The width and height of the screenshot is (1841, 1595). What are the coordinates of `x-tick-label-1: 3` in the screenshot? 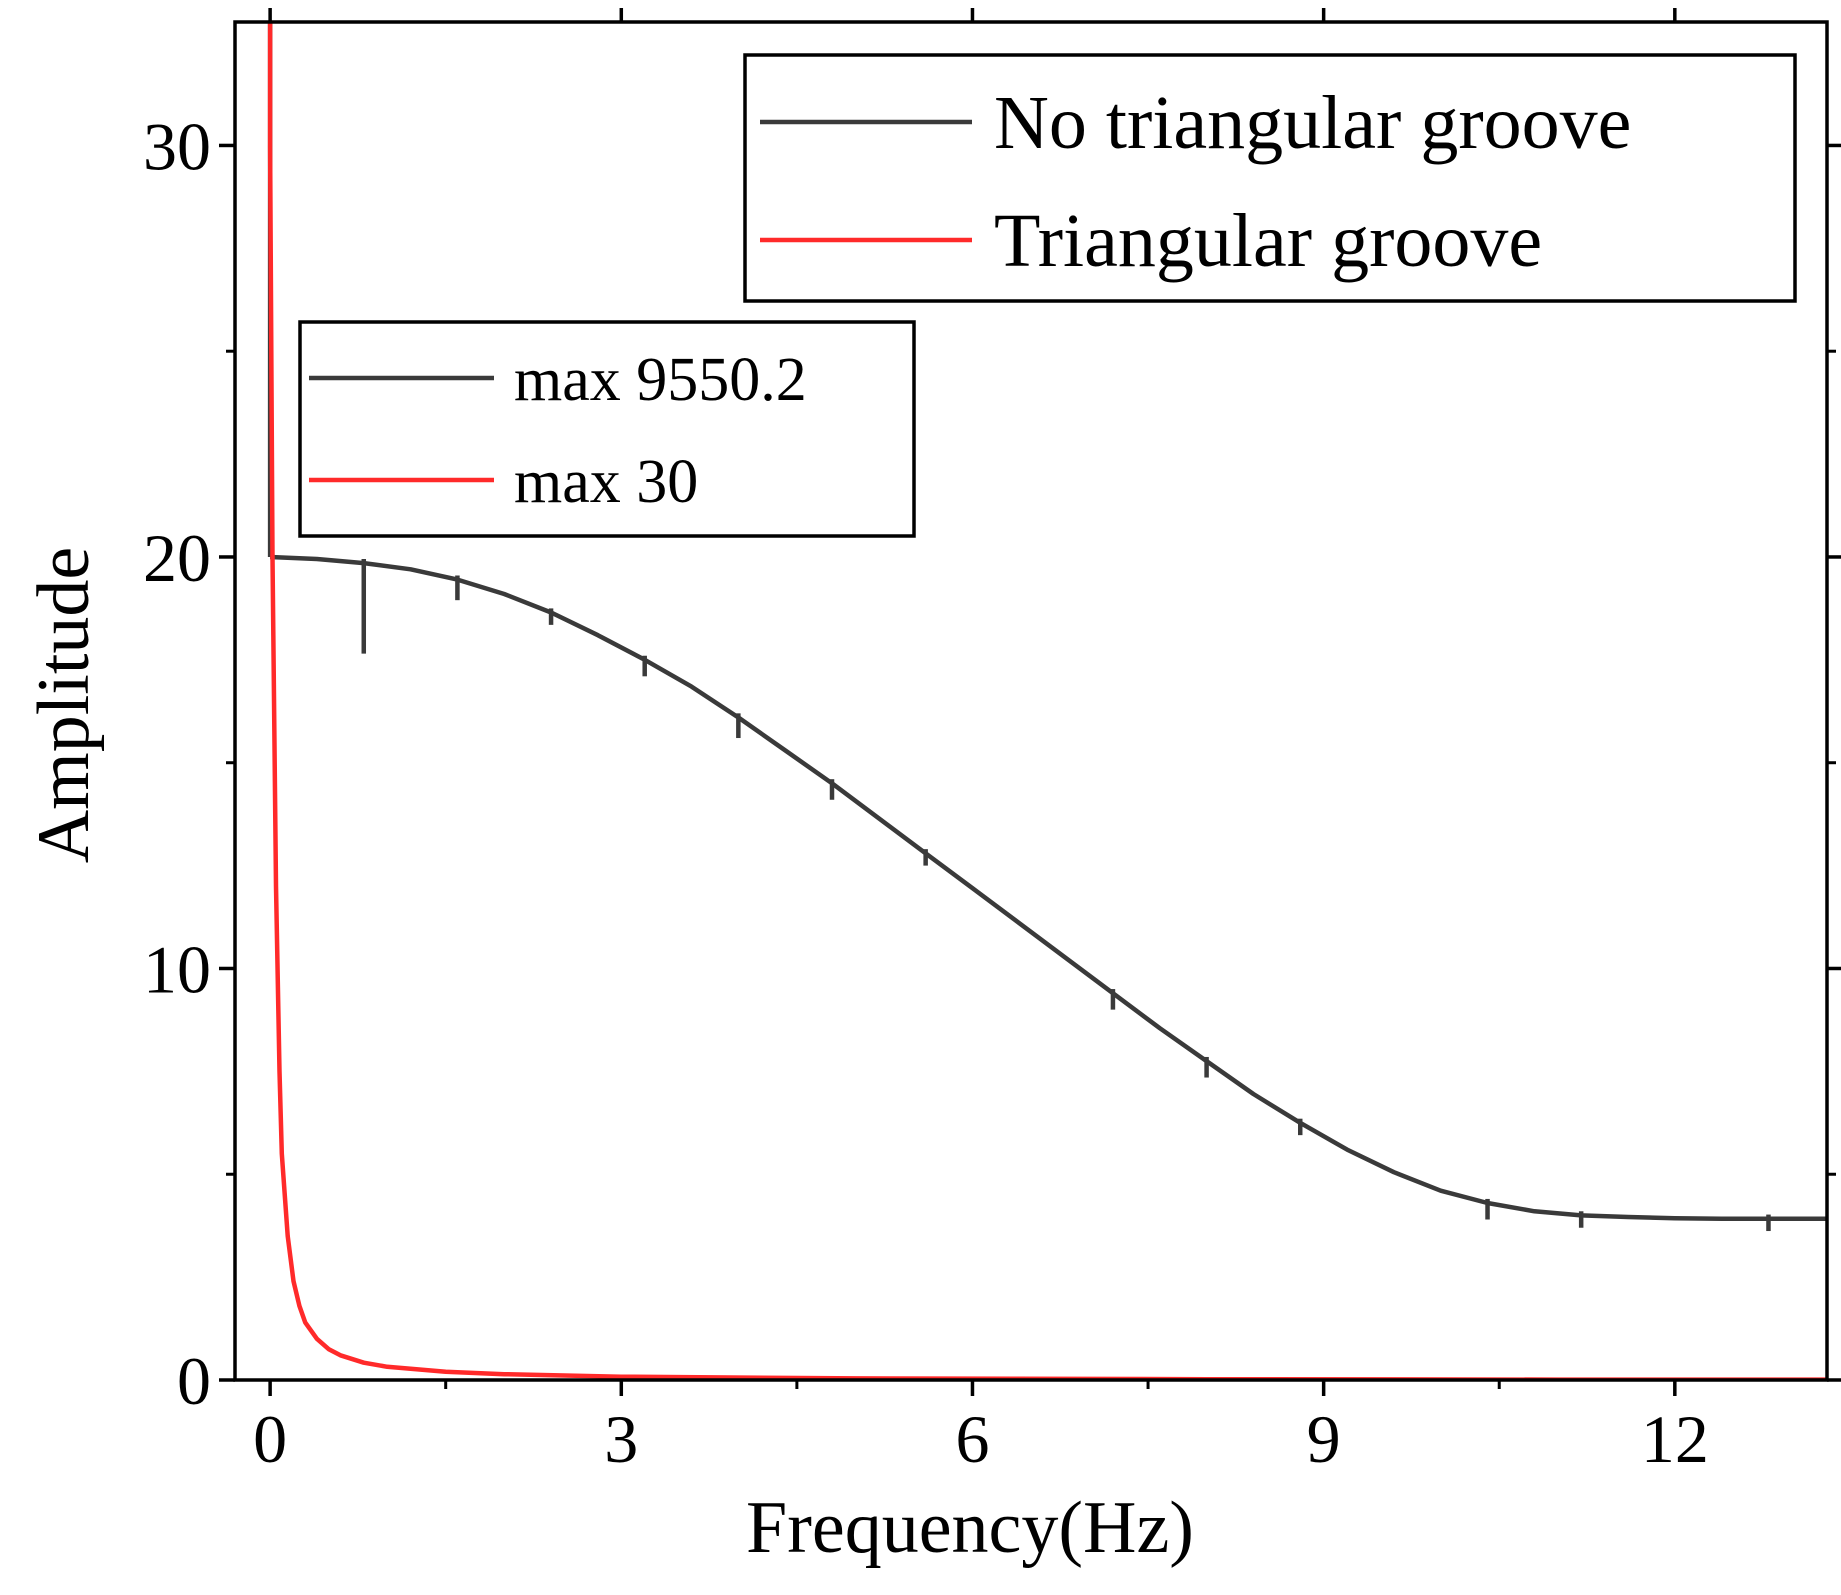 It's located at (621, 1439).